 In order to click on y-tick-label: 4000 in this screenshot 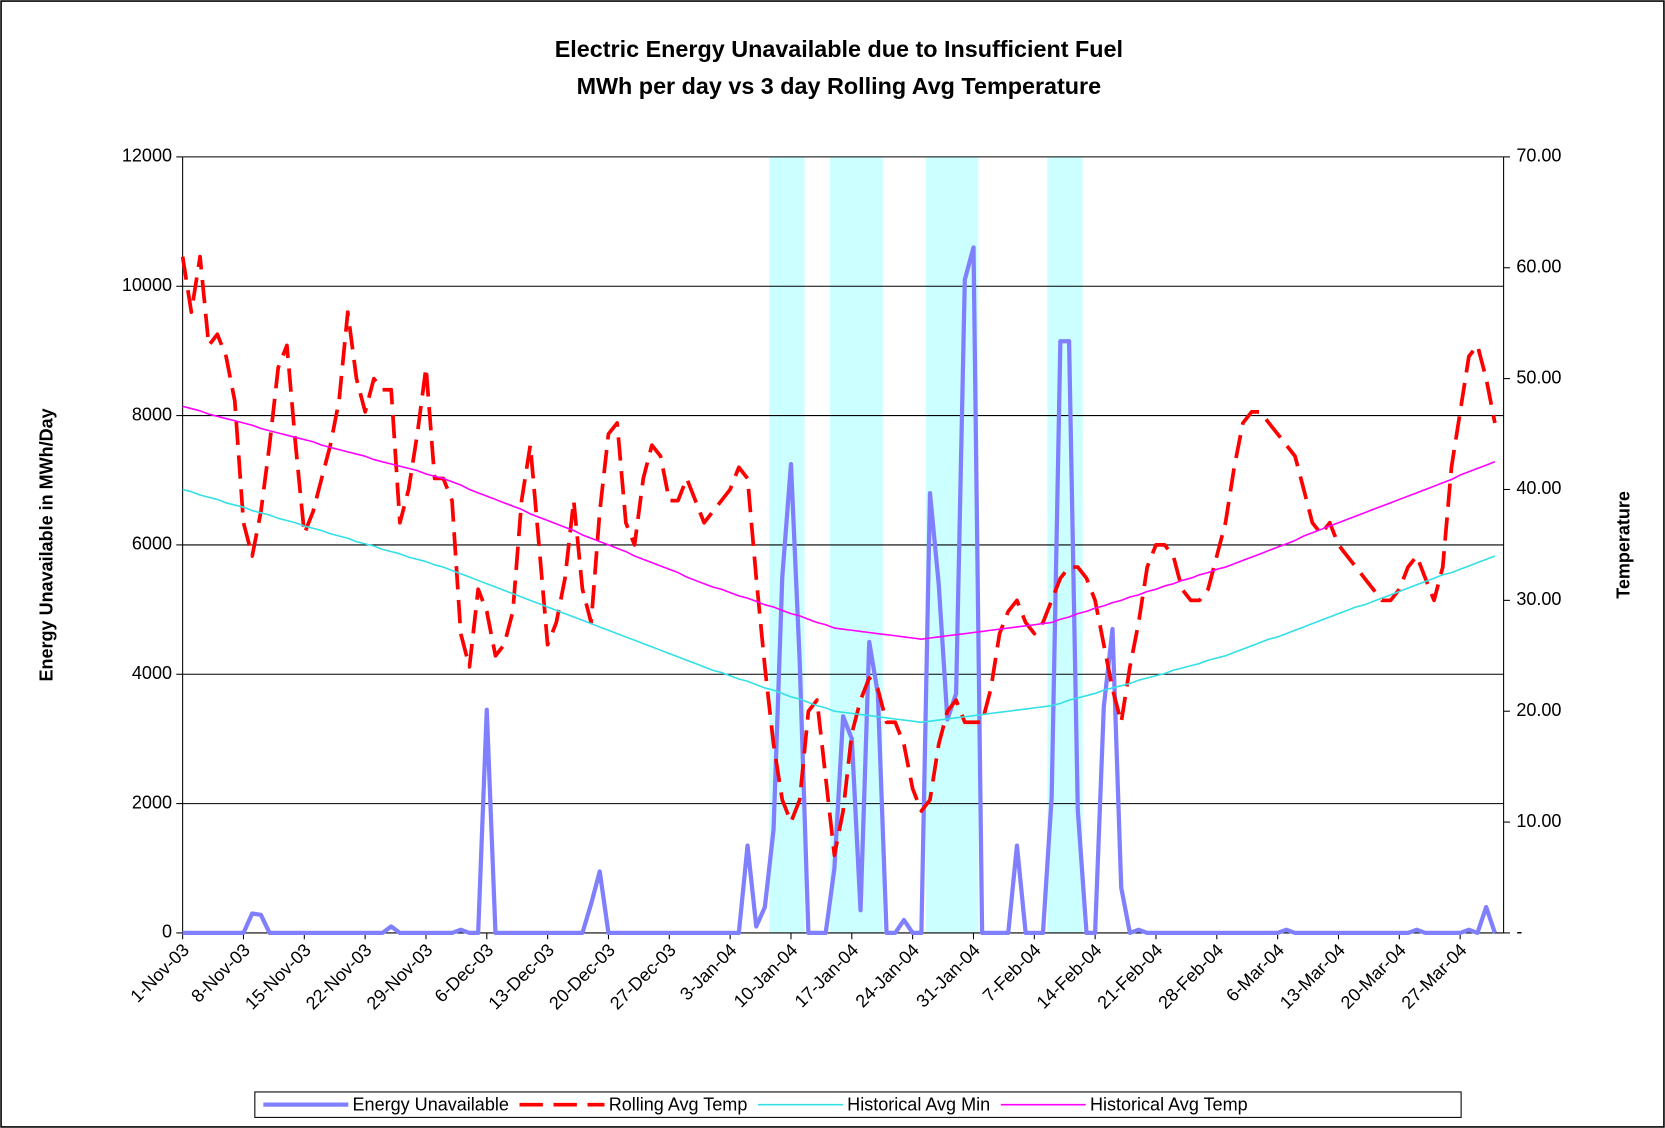, I will do `click(152, 673)`.